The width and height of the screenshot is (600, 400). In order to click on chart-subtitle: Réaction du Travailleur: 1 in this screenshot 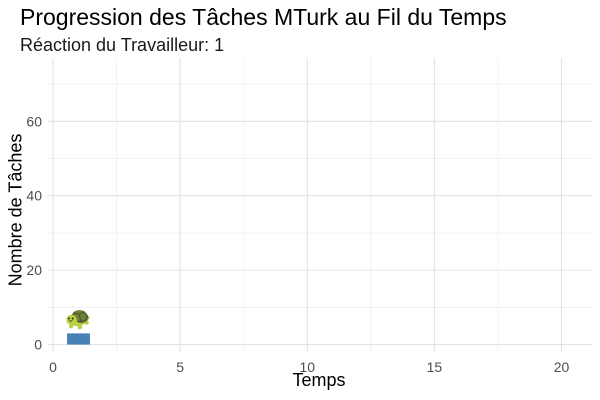, I will do `click(122, 45)`.